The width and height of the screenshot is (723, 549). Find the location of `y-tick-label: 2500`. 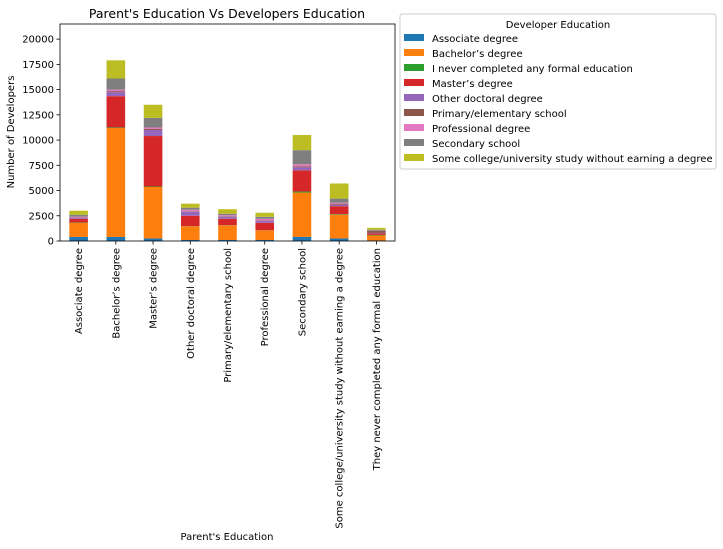

y-tick-label: 2500 is located at coordinates (41, 216).